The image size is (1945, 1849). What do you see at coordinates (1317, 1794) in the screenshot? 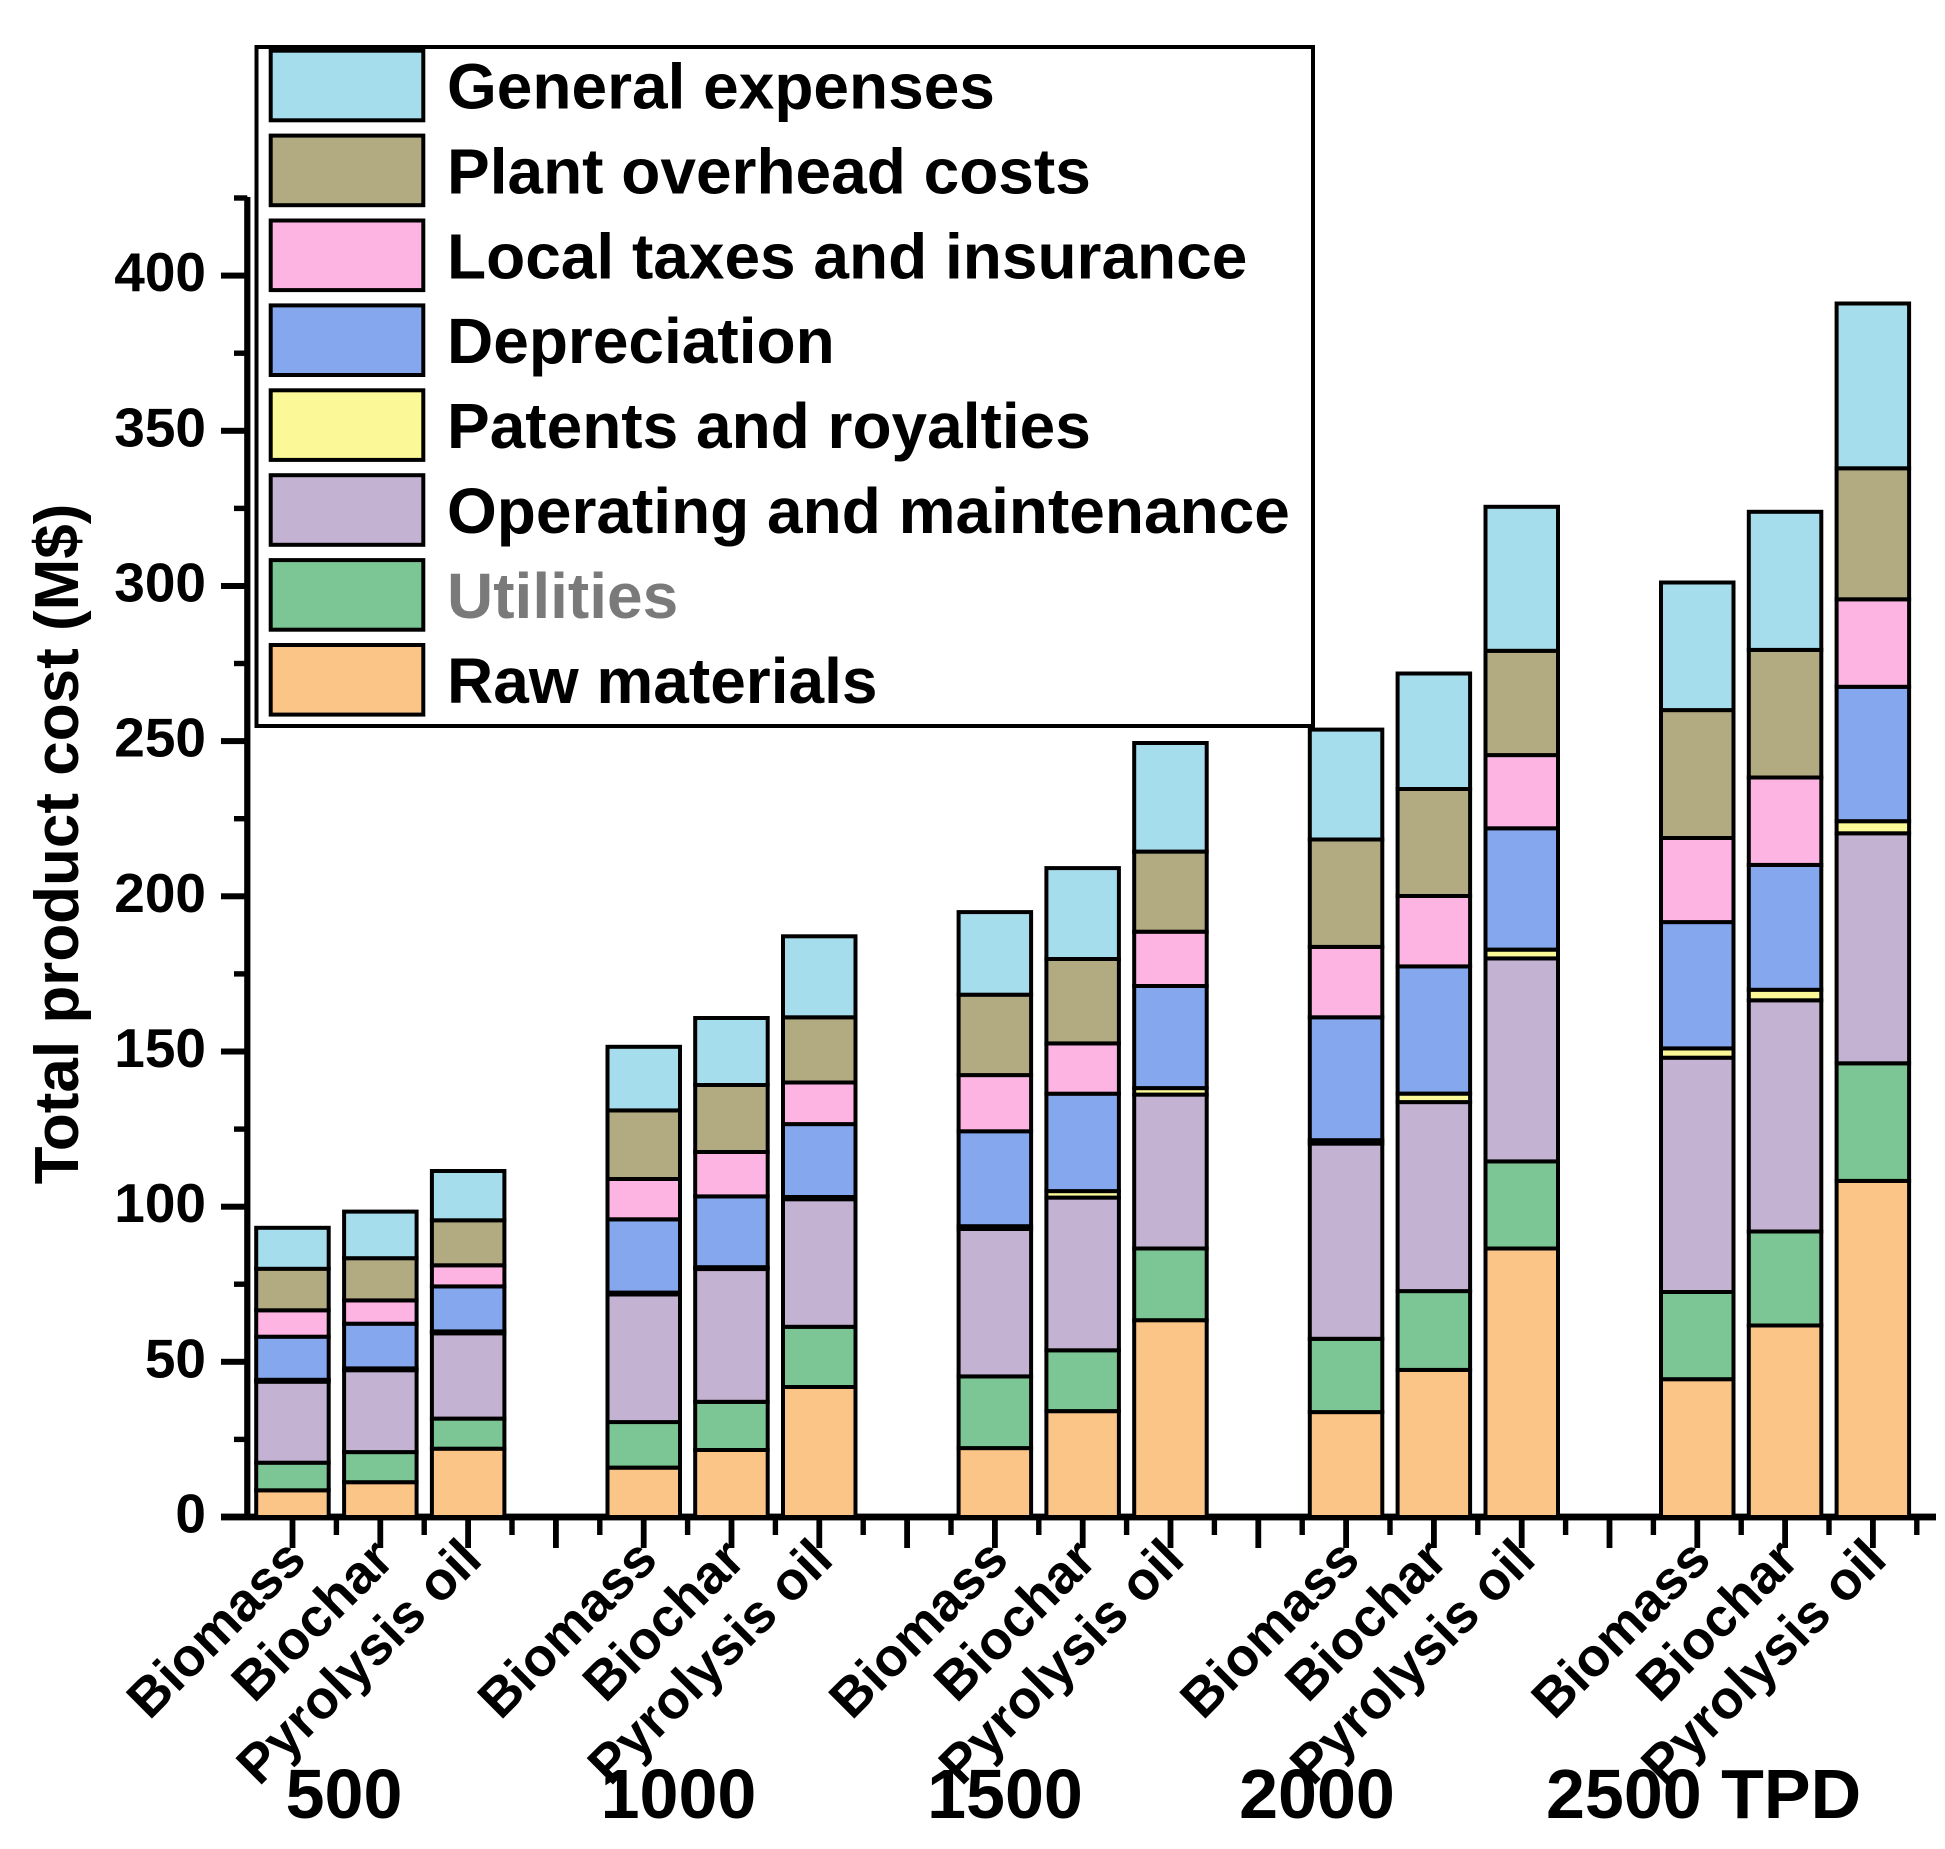
I see `svg-text: 2000` at bounding box center [1317, 1794].